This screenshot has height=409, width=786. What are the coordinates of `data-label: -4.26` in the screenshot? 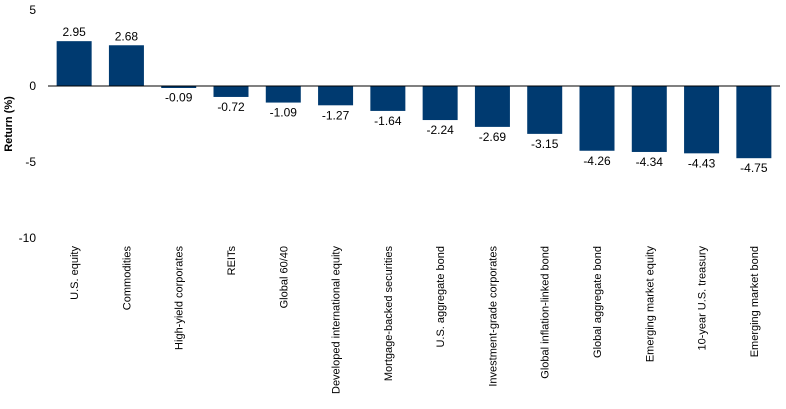 It's located at (597, 161).